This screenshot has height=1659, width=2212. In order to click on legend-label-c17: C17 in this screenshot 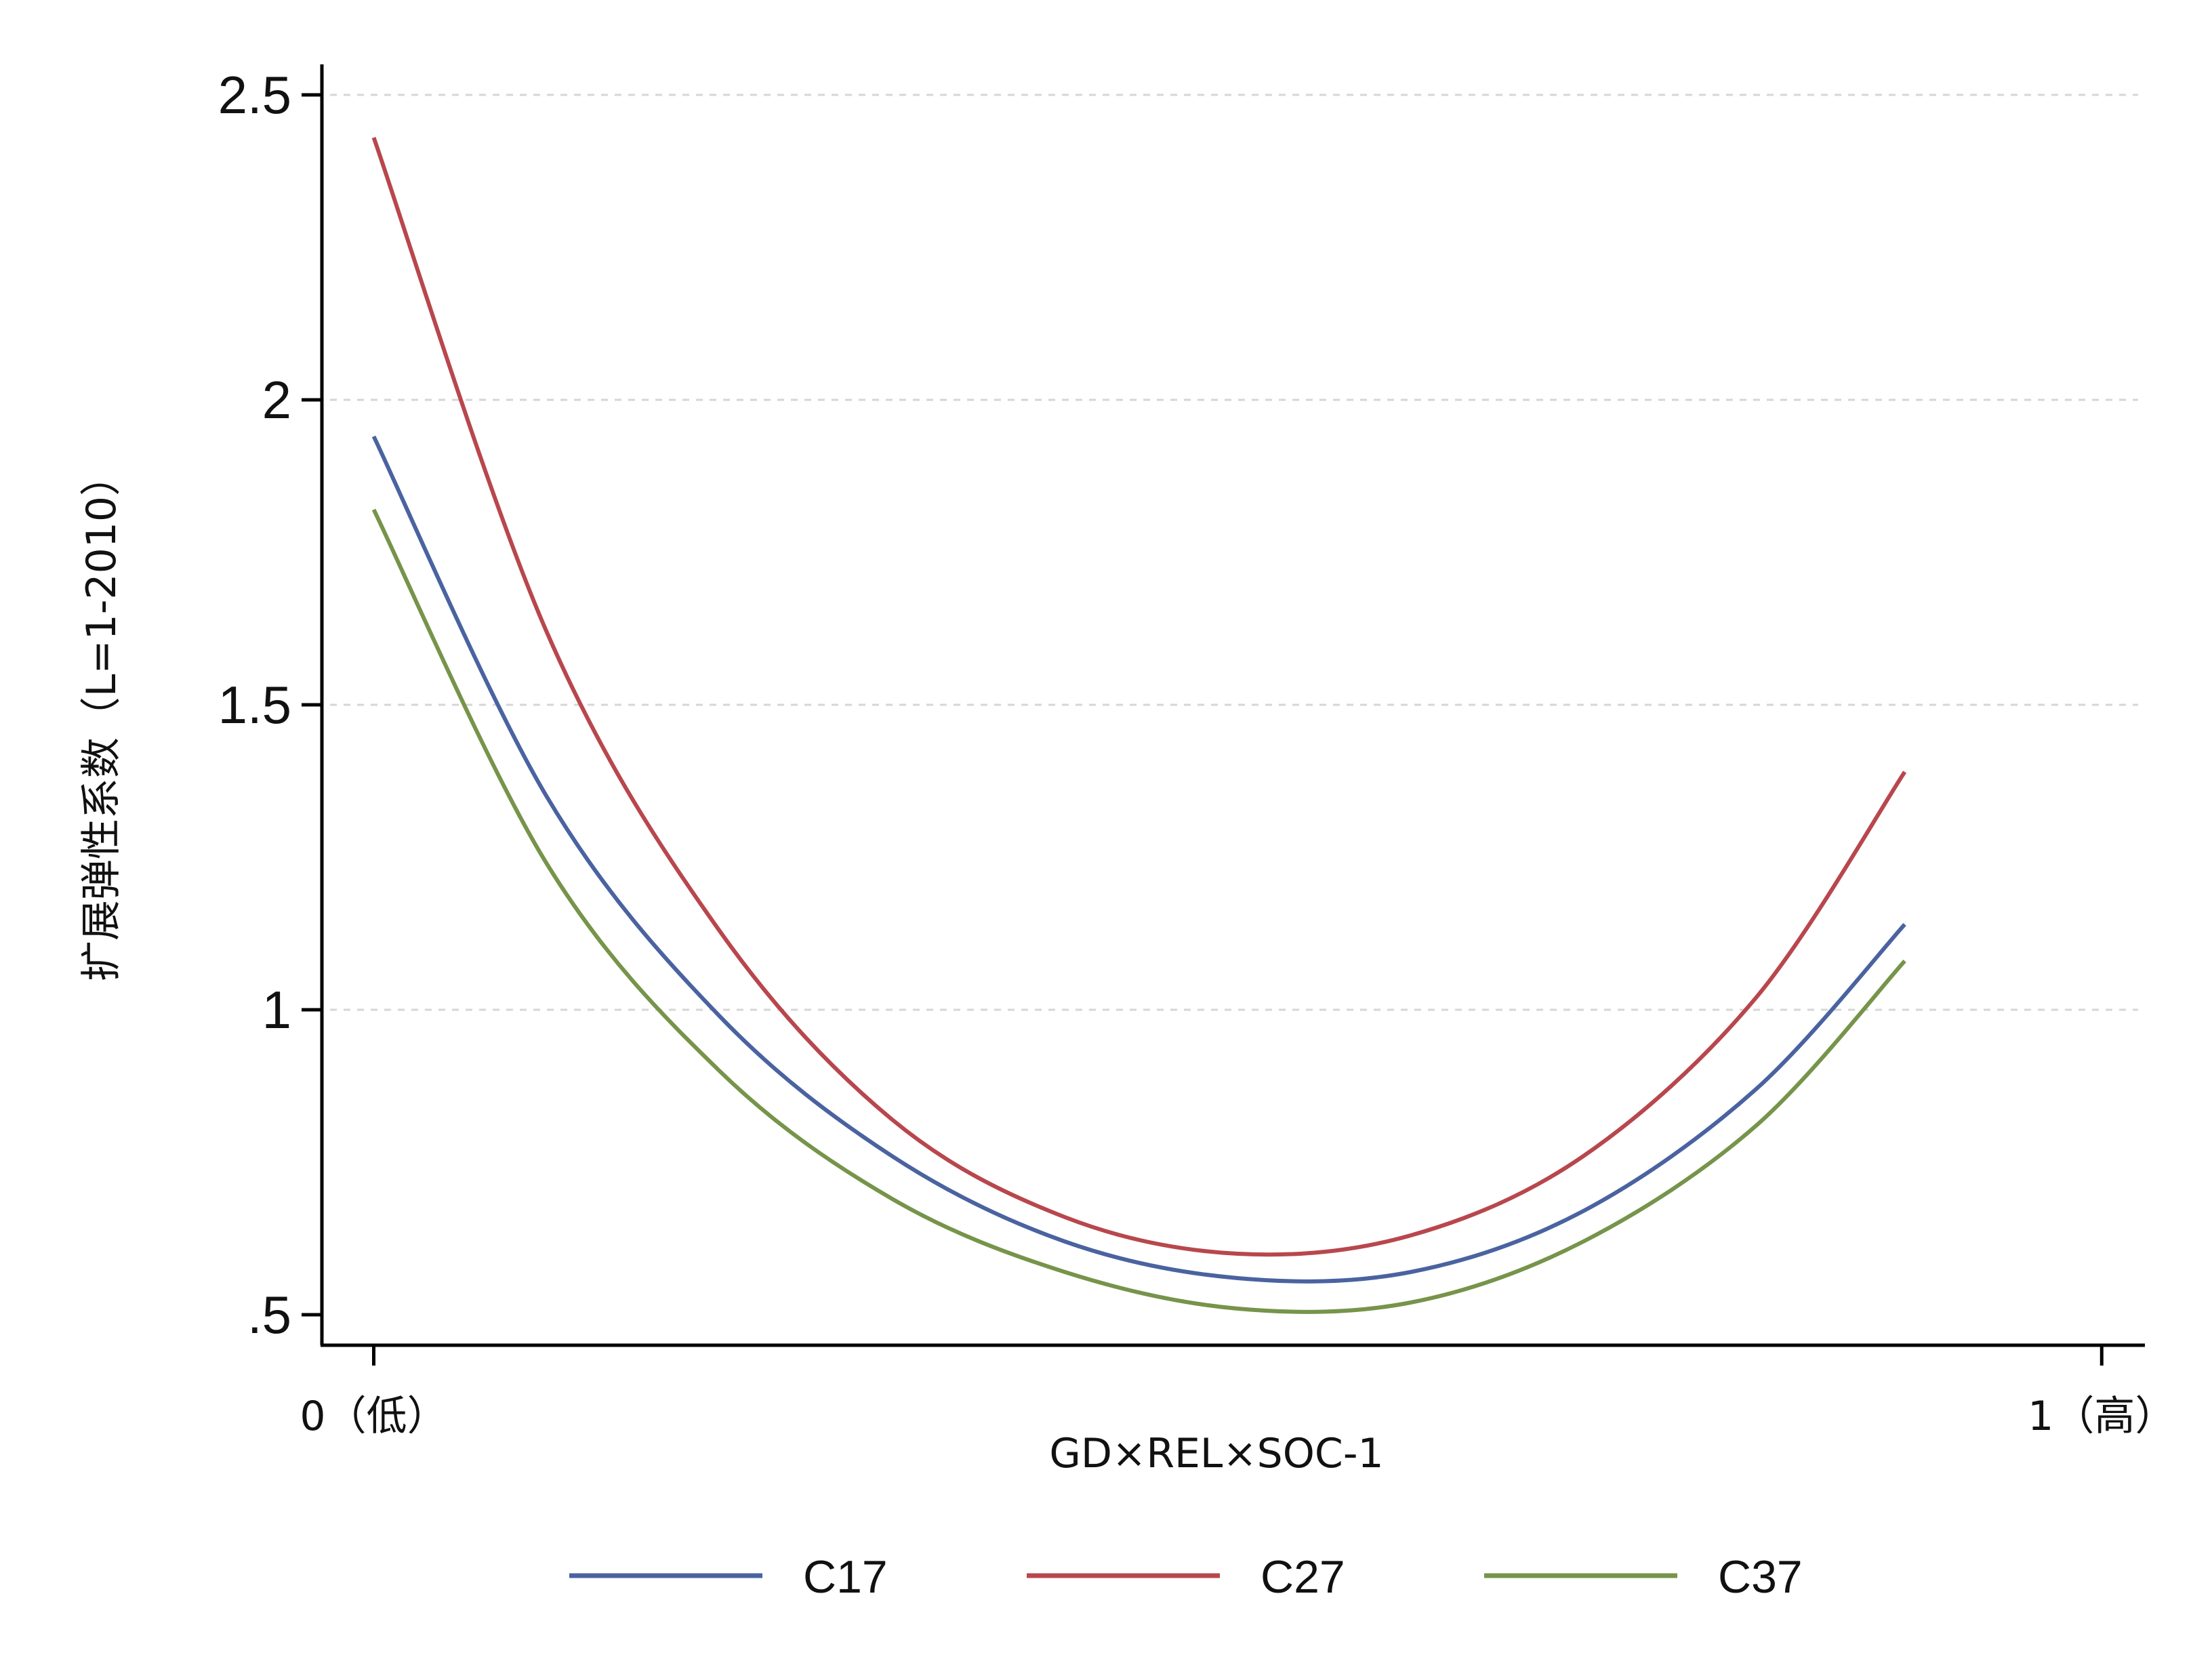, I will do `click(846, 1577)`.